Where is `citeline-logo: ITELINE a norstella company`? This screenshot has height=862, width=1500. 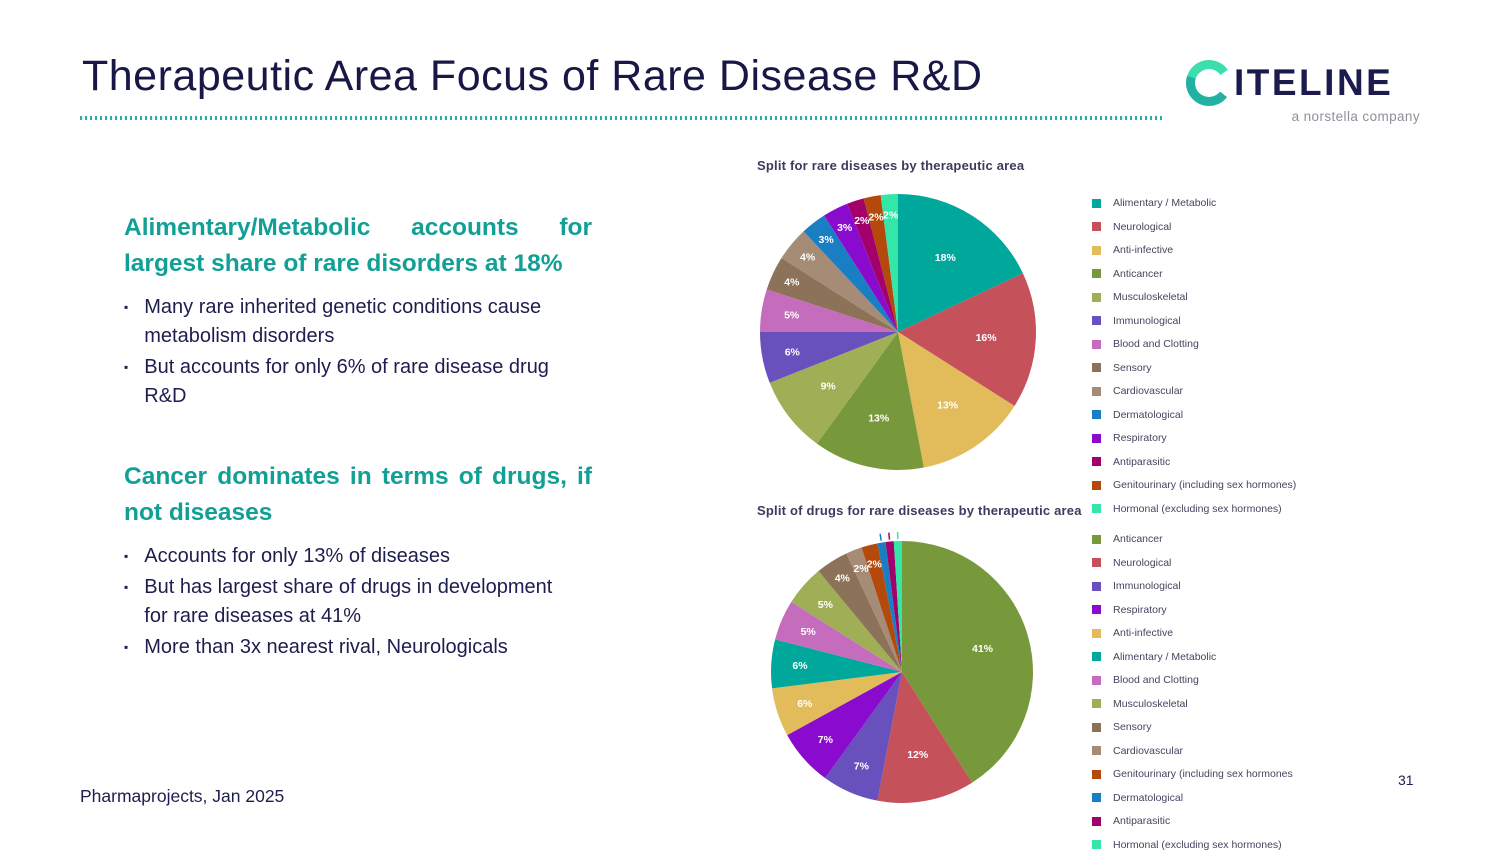 citeline-logo: ITELINE a norstella company is located at coordinates (1305, 92).